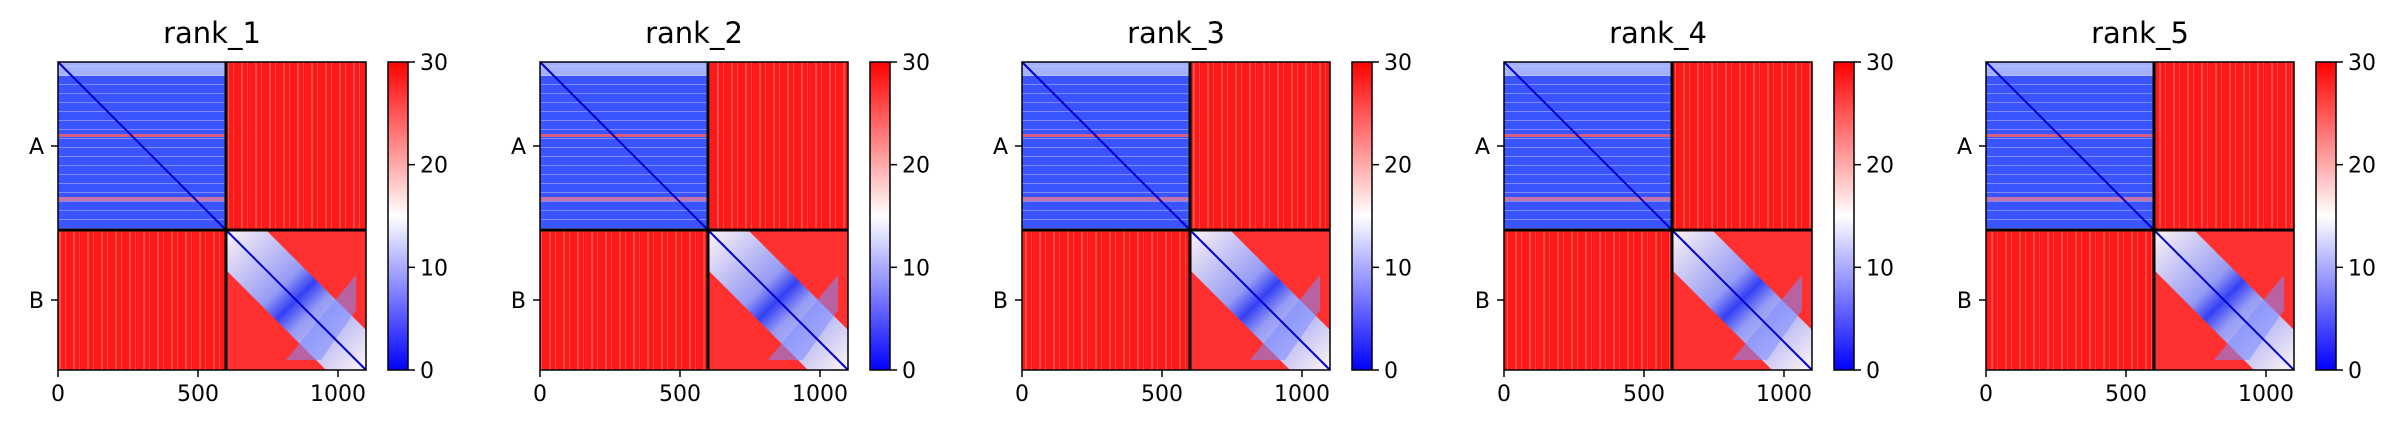  What do you see at coordinates (1176, 33) in the screenshot?
I see `panel-title: rank_3` at bounding box center [1176, 33].